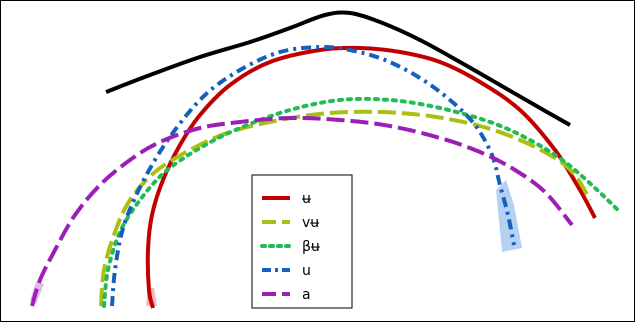 The height and width of the screenshot is (322, 635). I want to click on legend-label: vʉ, so click(310, 223).